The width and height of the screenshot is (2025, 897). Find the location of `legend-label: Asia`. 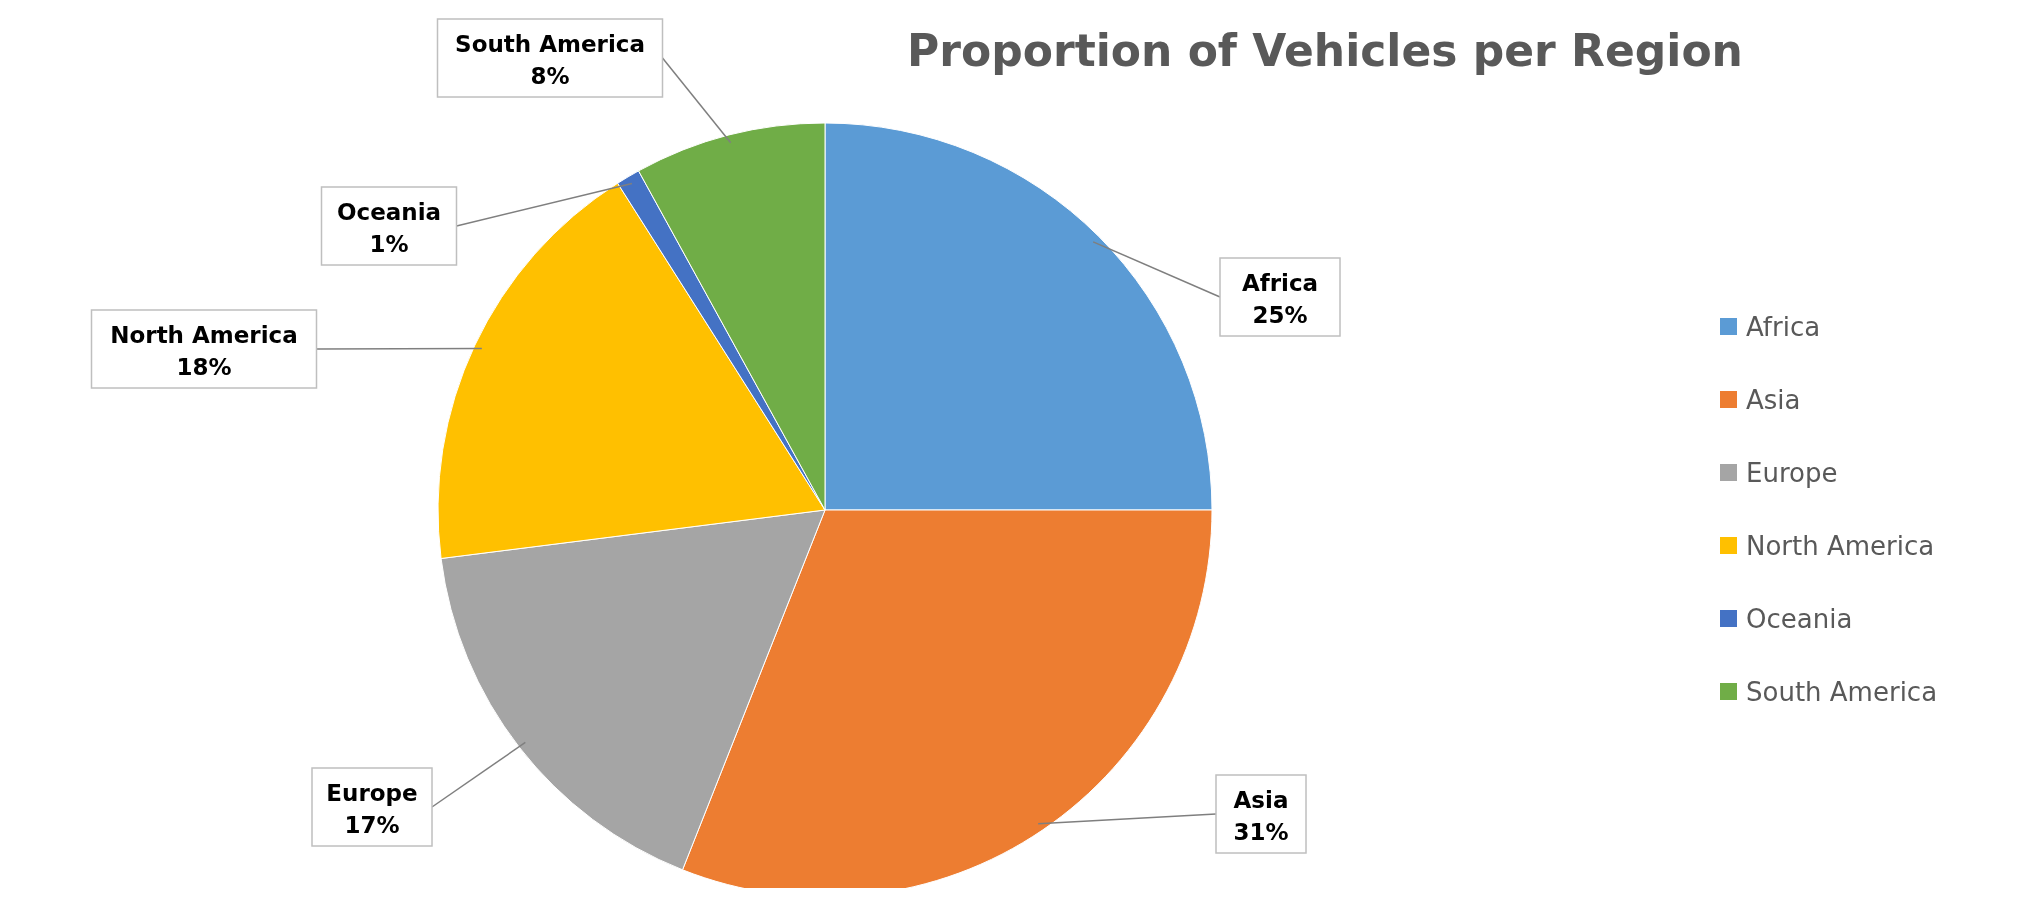

legend-label: Asia is located at coordinates (1773, 400).